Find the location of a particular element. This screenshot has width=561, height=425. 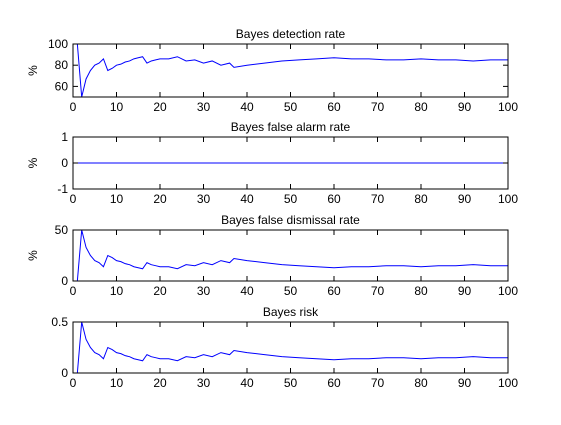

chart-title: Bayes false dismissal rate is located at coordinates (290, 220).